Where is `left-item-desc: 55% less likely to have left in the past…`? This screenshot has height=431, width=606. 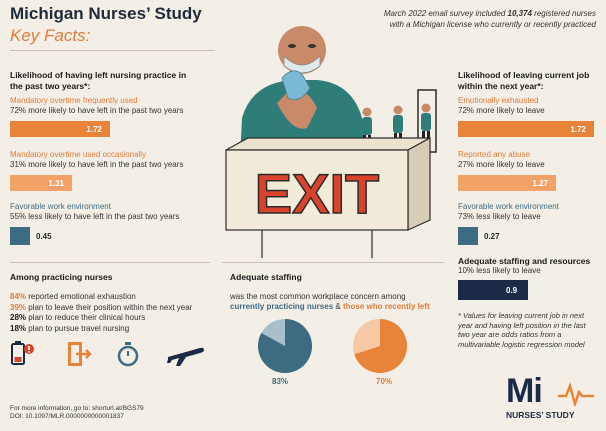 left-item-desc: 55% less likely to have left in the past… is located at coordinates (95, 216).